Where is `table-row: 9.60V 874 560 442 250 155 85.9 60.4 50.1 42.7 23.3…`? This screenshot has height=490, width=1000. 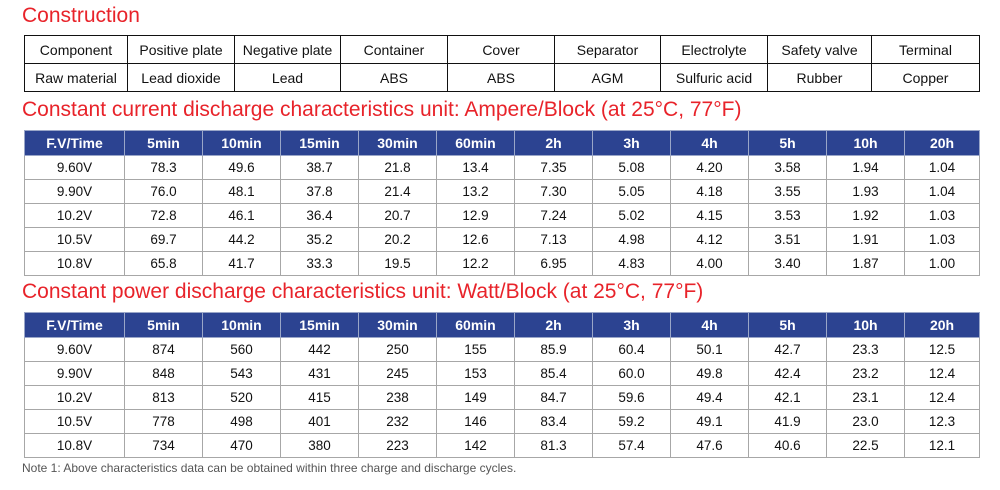
table-row: 9.60V 874 560 442 250 155 85.9 60.4 50.1 42.7 23.3… is located at coordinates (502, 349).